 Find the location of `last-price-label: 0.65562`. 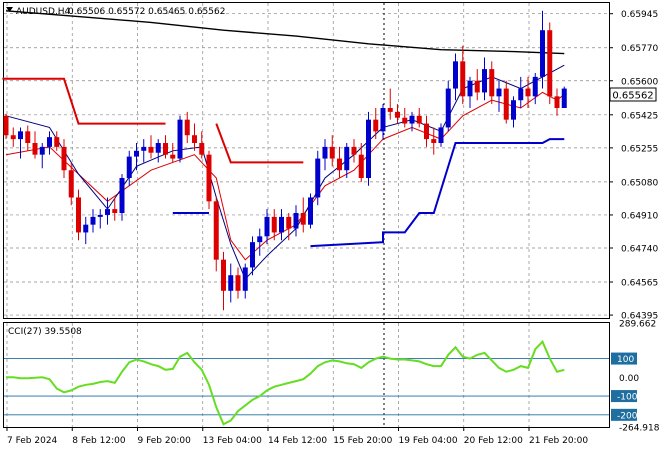

last-price-label: 0.65562 is located at coordinates (632, 96).